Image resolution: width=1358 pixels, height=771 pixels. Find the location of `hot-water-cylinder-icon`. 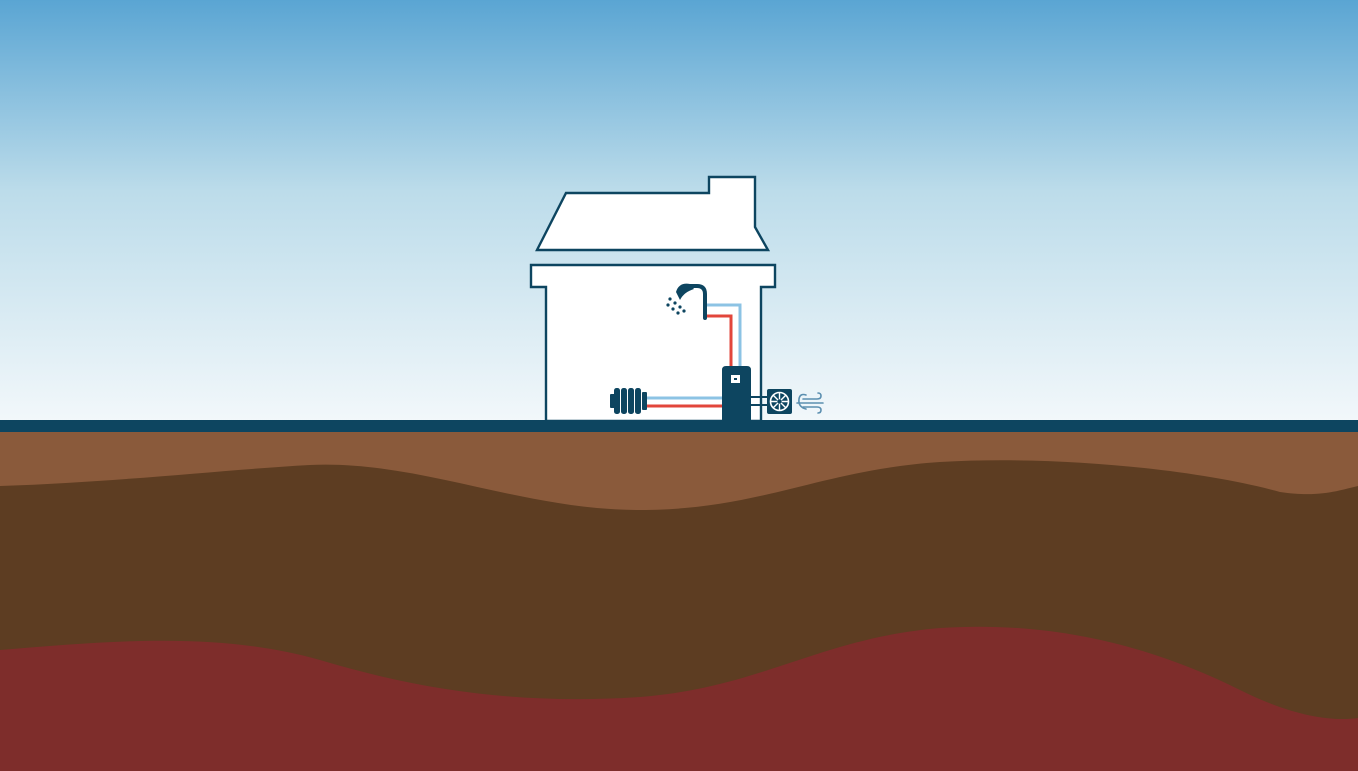

hot-water-cylinder-icon is located at coordinates (736, 393).